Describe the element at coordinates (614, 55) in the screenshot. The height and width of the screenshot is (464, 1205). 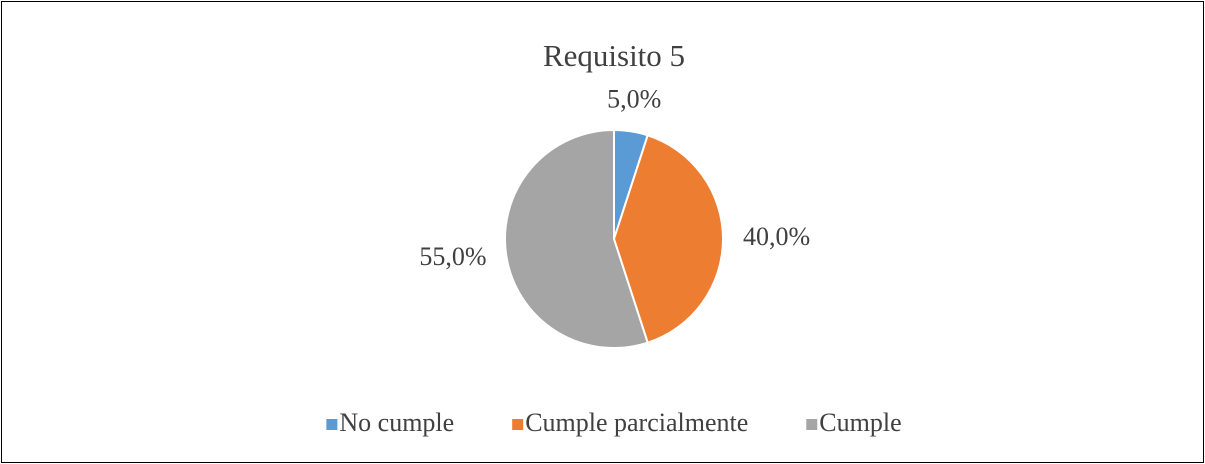
I see `chart-title: Requisito 5` at that location.